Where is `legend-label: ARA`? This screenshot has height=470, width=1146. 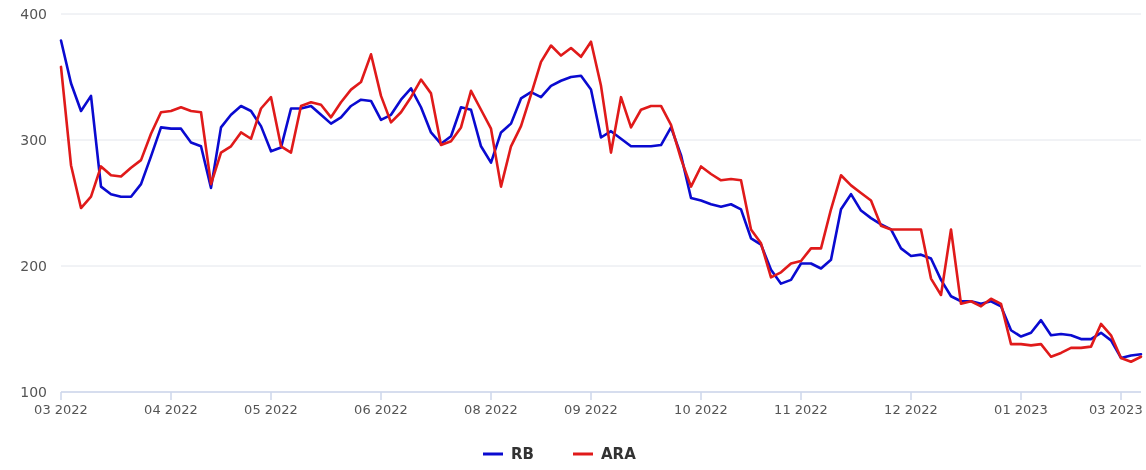
legend-label: ARA is located at coordinates (619, 454).